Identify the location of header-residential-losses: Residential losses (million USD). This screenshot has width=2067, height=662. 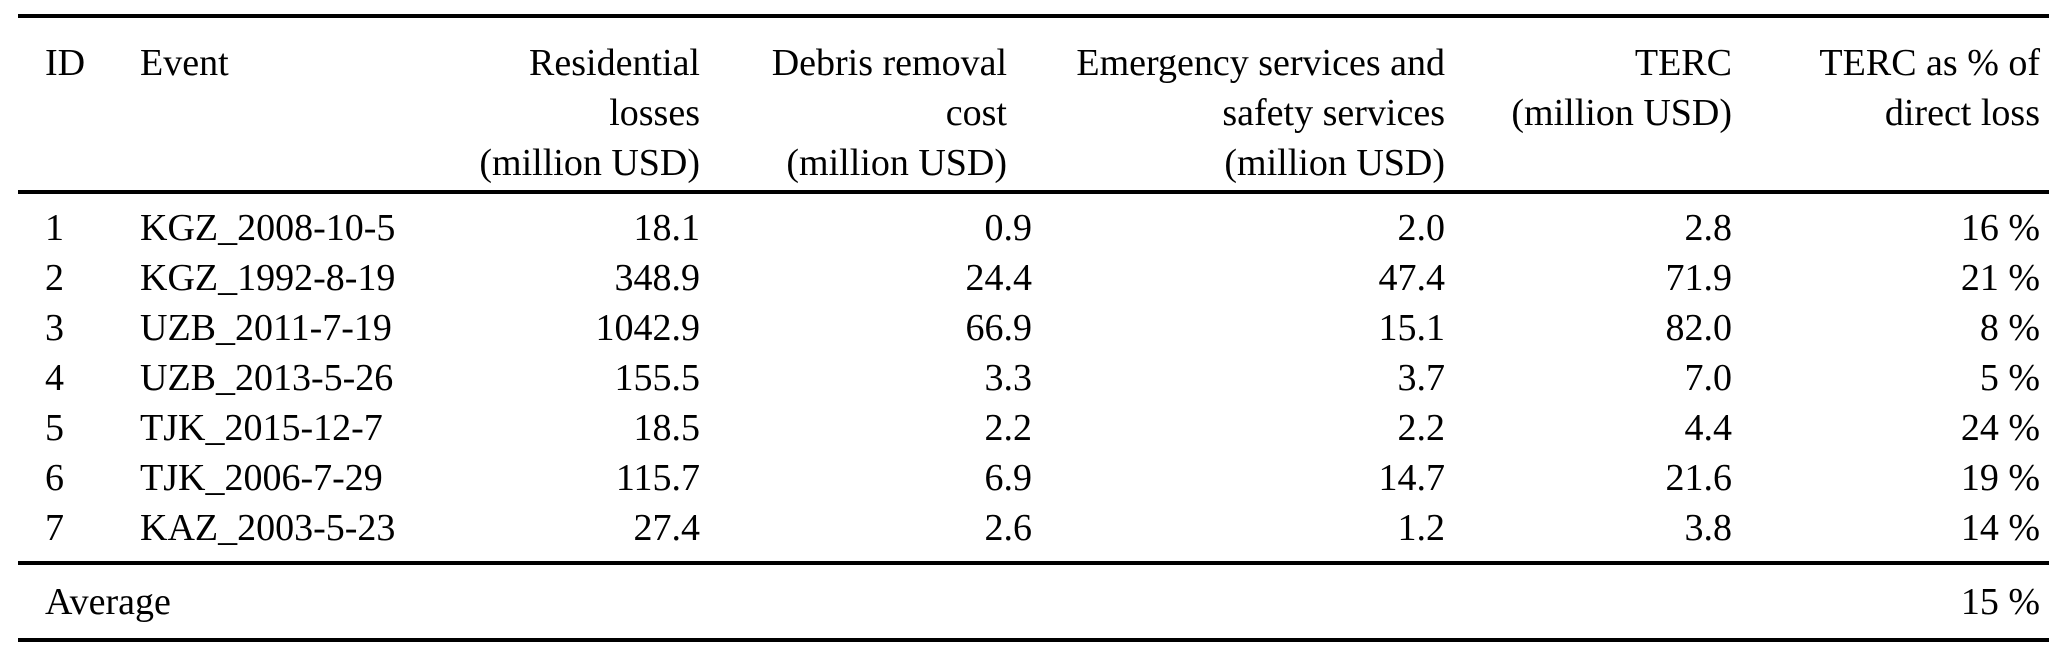
(571, 105).